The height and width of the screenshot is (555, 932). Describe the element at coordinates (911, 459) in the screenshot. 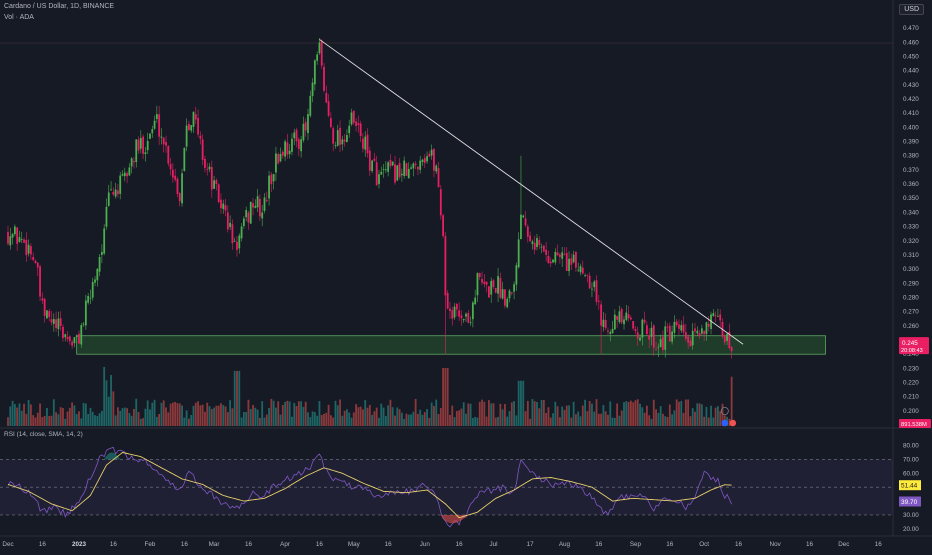

I see `rsi-axis-tick-1: 70.00` at that location.